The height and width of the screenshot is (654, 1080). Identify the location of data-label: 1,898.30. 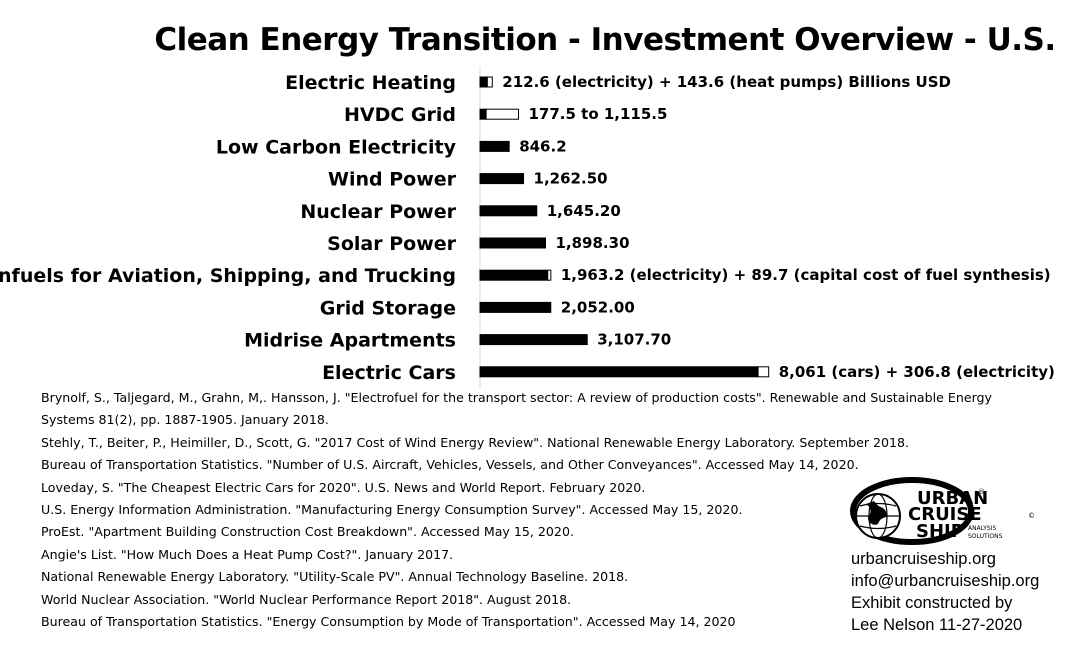
(592, 243).